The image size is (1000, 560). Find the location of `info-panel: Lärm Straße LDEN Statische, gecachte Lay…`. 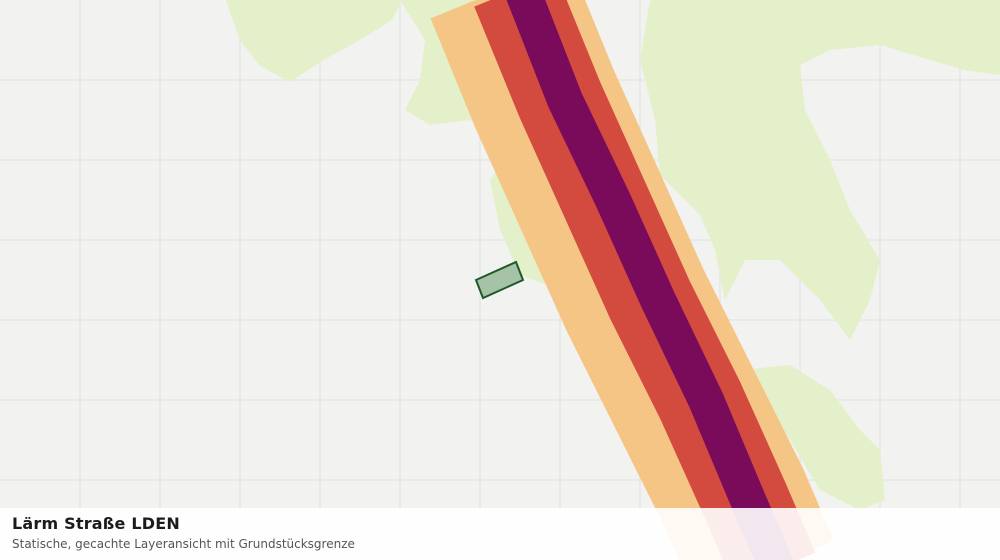

info-panel: Lärm Straße LDEN Statische, gecachte Lay… is located at coordinates (500, 534).